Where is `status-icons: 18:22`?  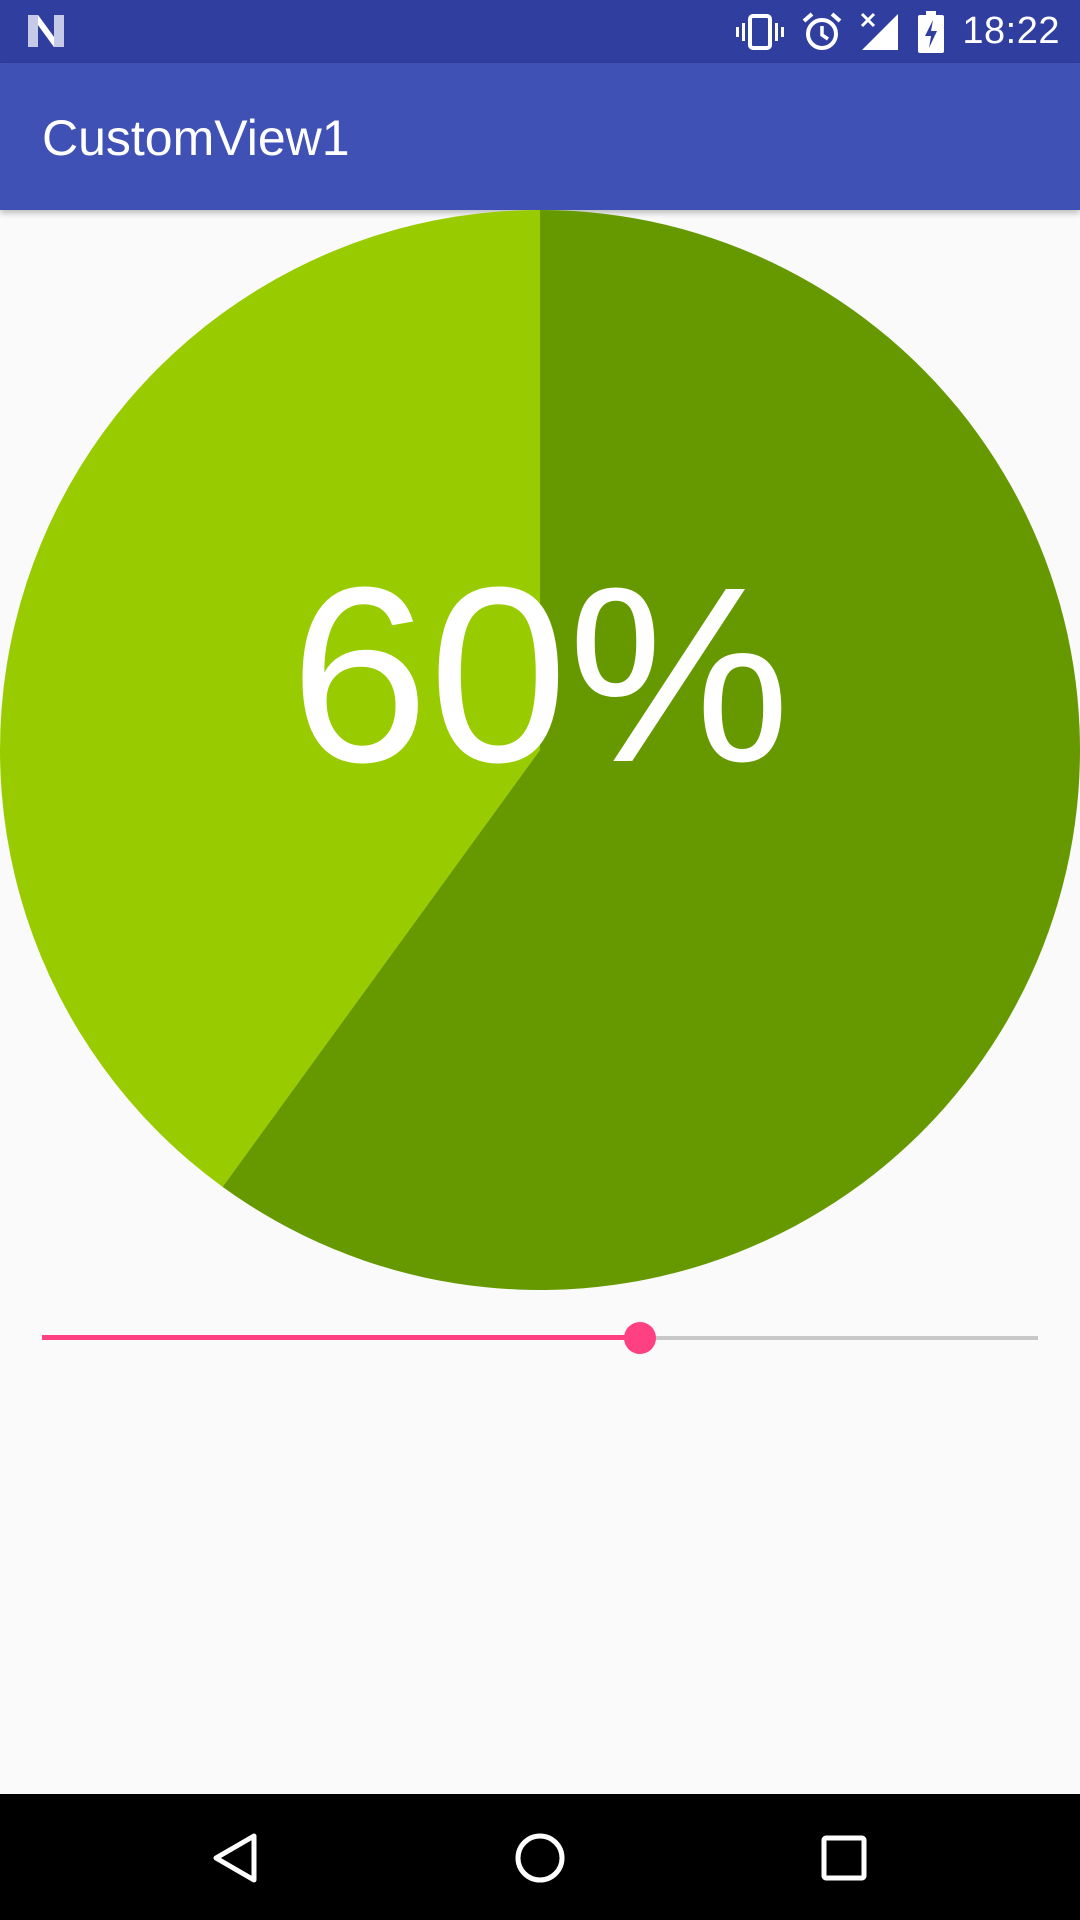 status-icons: 18:22 is located at coordinates (898, 31).